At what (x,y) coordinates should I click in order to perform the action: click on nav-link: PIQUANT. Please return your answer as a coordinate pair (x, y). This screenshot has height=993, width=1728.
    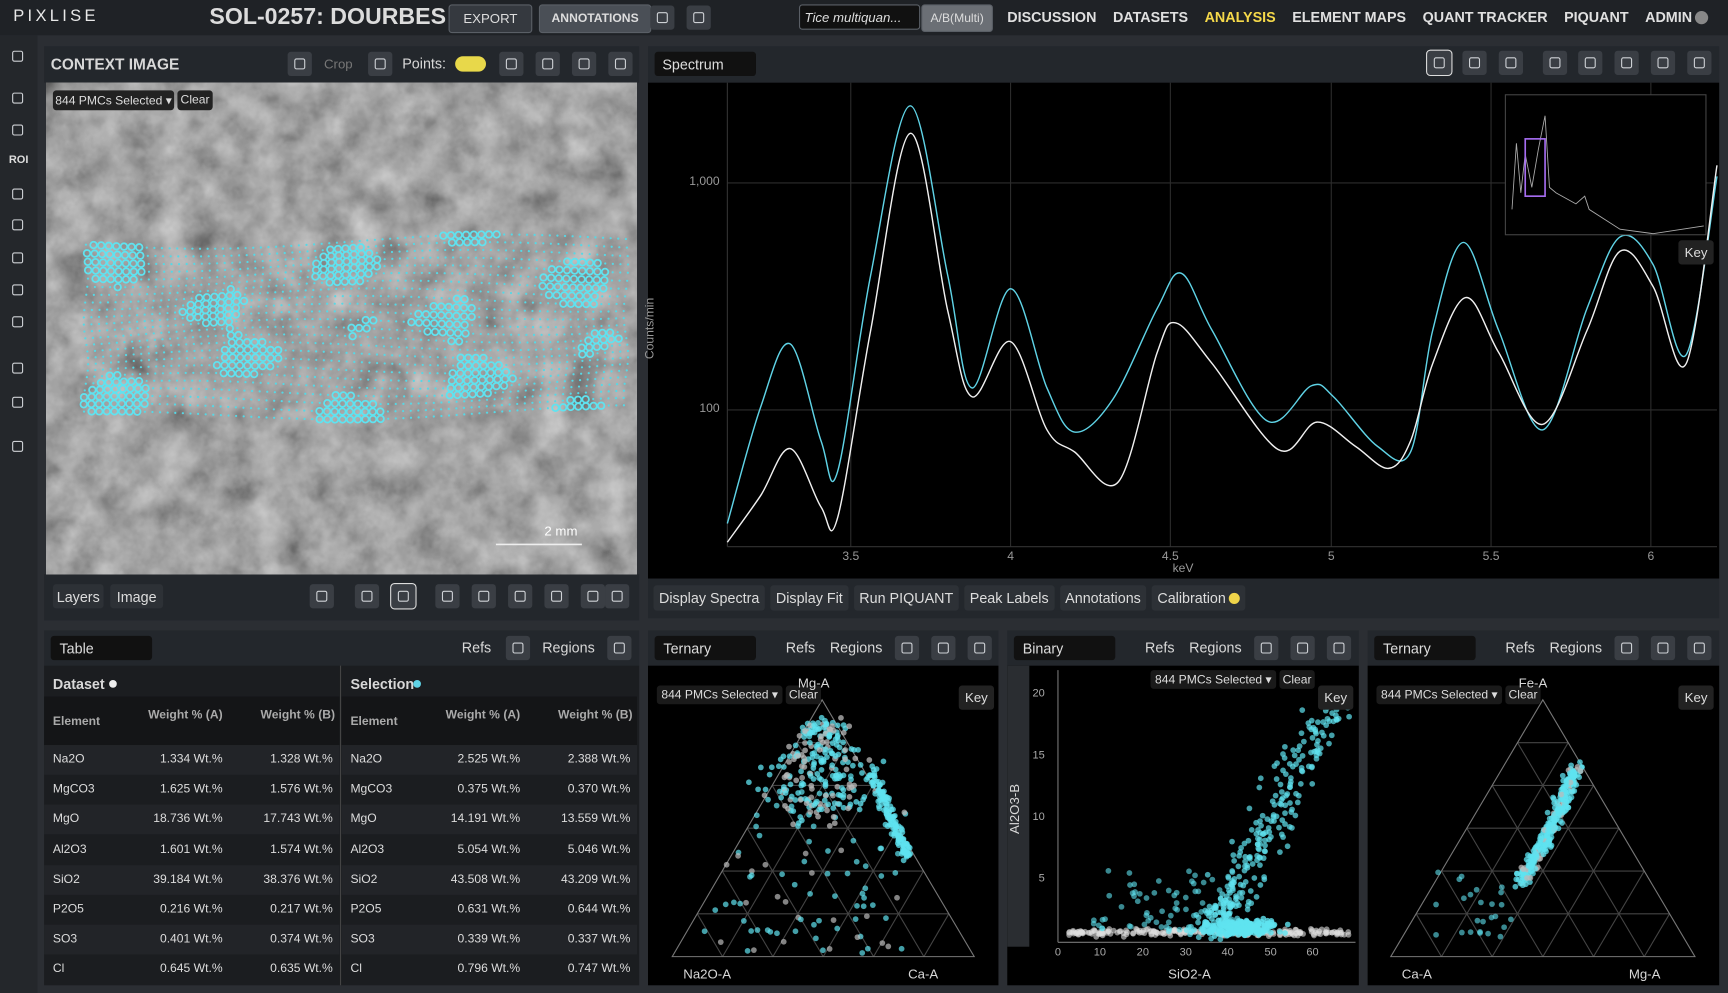
    Looking at the image, I should click on (1596, 17).